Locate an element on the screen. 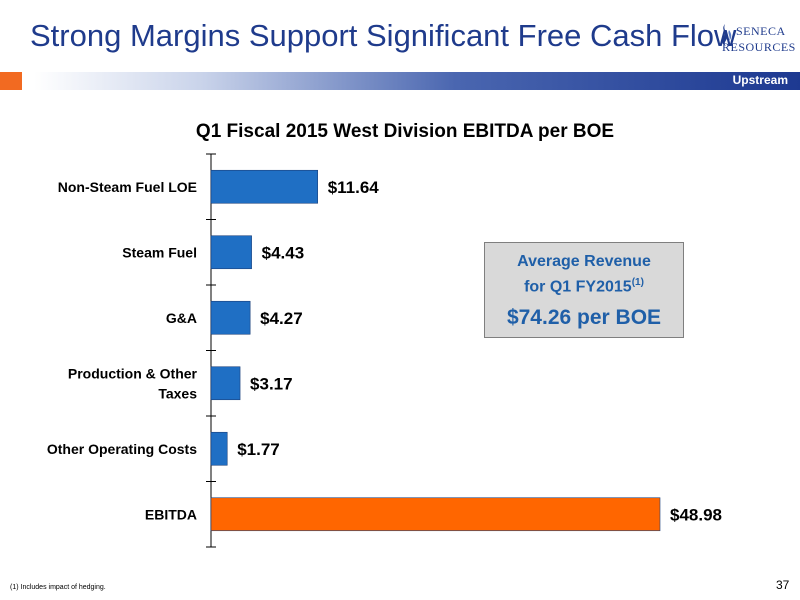 Image resolution: width=800 pixels, height=600 pixels. category-label: Non-Steam Fuel LOE is located at coordinates (127, 187).